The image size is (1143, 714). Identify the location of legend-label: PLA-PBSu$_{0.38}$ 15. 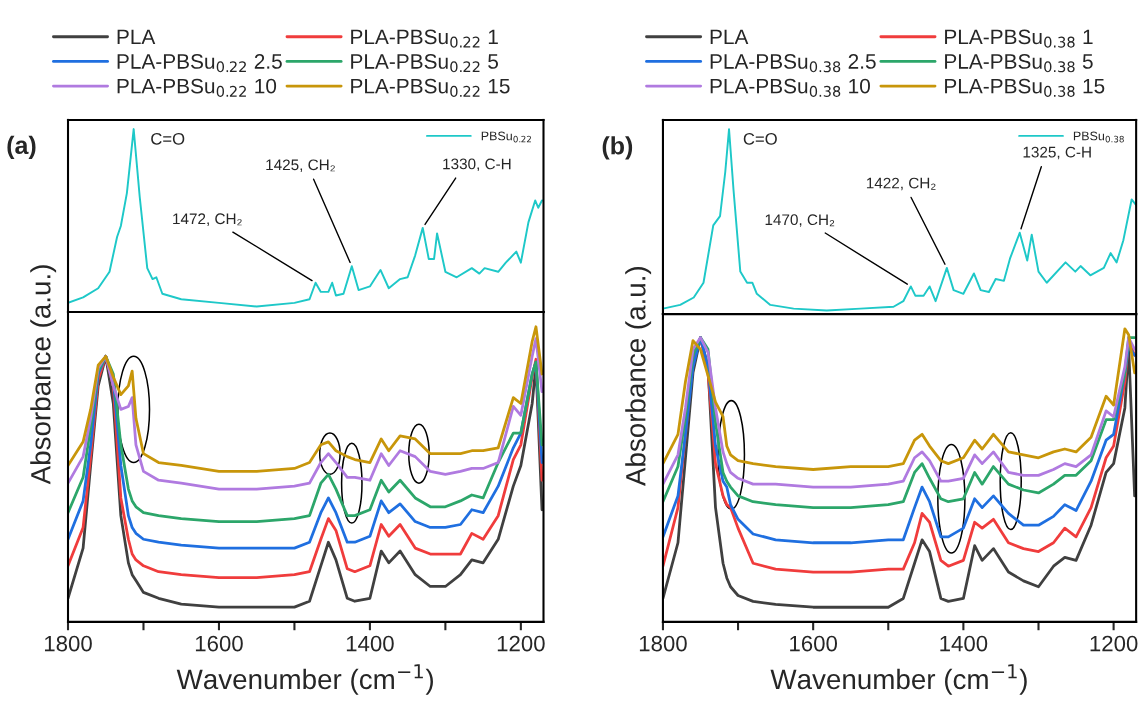
(1025, 87).